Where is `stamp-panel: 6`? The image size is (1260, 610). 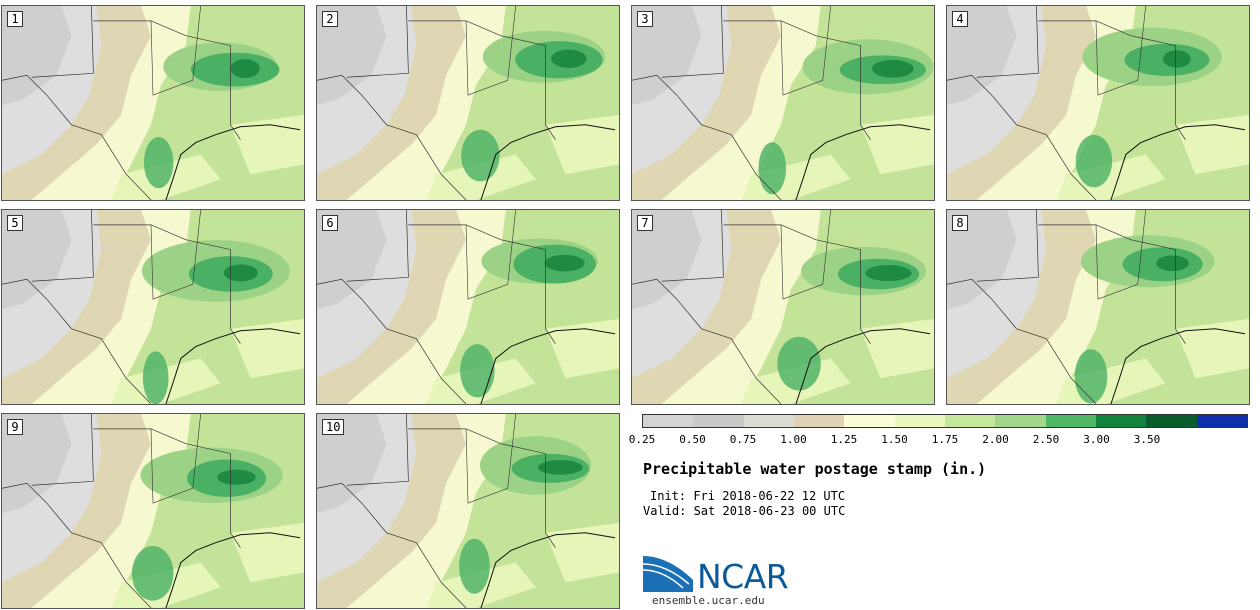
stamp-panel: 6 is located at coordinates (468, 307).